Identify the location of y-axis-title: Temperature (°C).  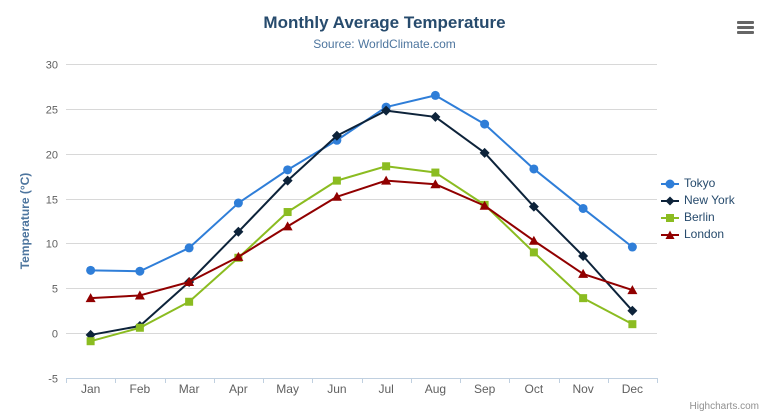
(25, 221).